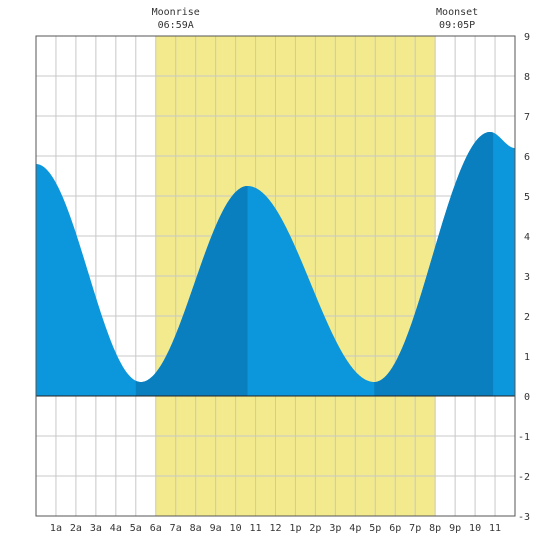 This screenshot has width=550, height=550. Describe the element at coordinates (524, 437) in the screenshot. I see `y-tick-label: -1` at that location.